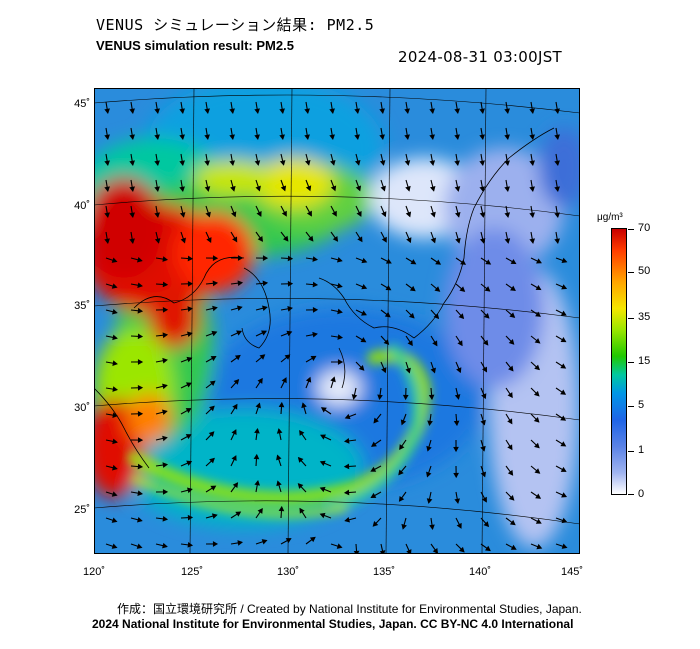 This screenshot has height=649, width=700. Describe the element at coordinates (235, 25) in the screenshot. I see `title-japanese: VENUS シミュレーション結果: PM2.5` at that location.